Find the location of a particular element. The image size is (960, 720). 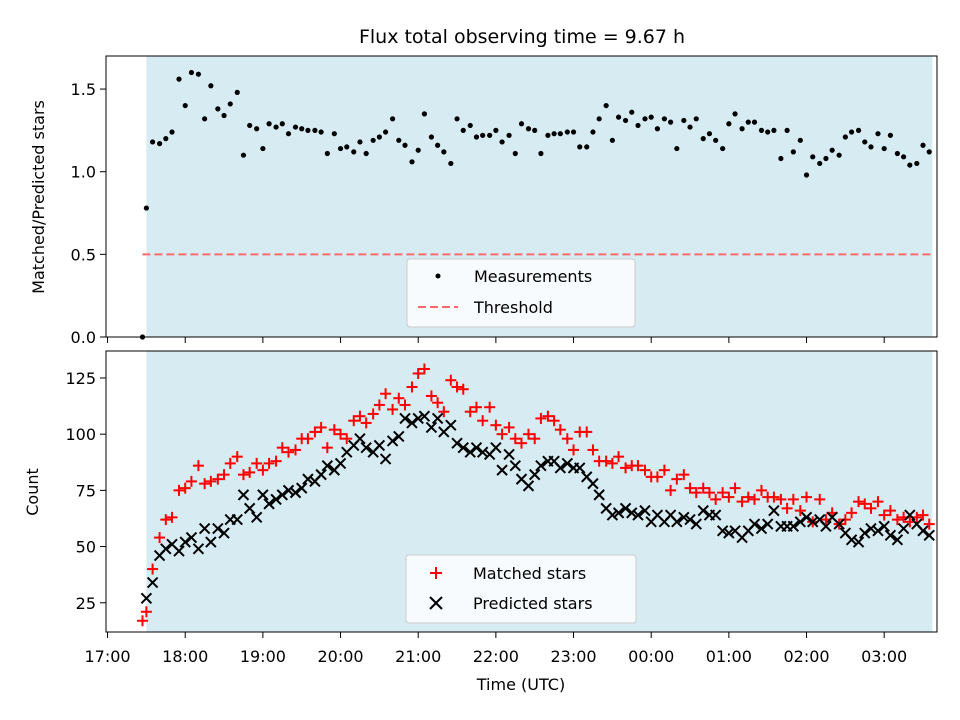

x-tick-label: 19:00 is located at coordinates (263, 656).